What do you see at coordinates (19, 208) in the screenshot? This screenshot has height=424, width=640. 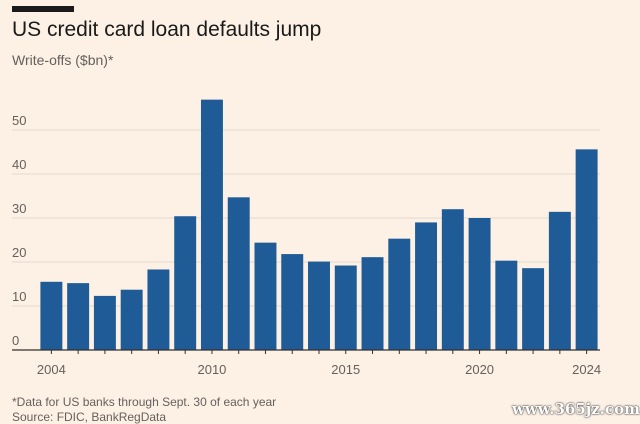 I see `y-tick-label: 30` at bounding box center [19, 208].